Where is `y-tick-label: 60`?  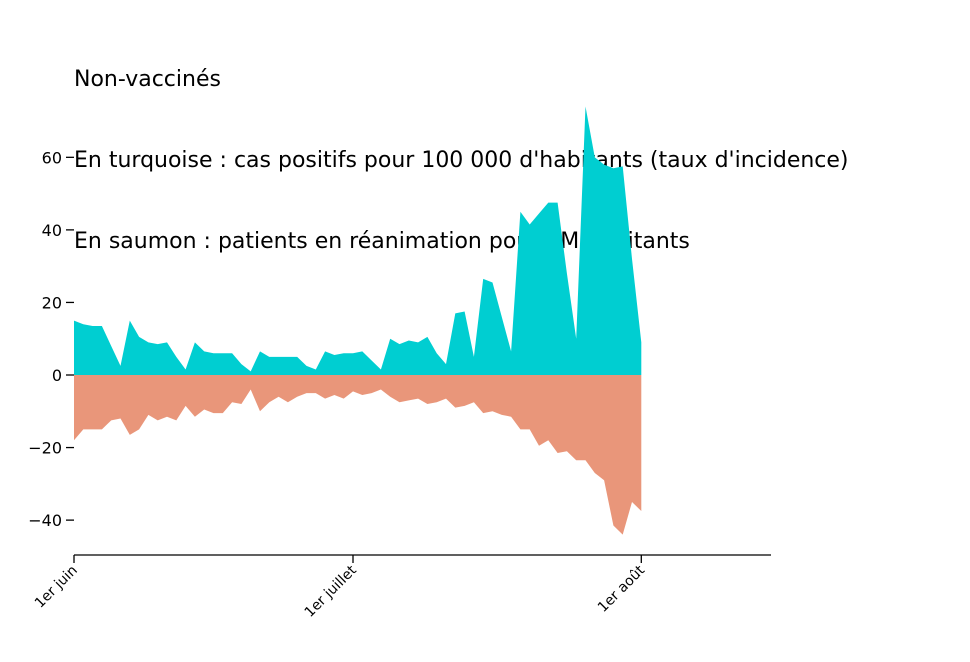 y-tick-label: 60 is located at coordinates (52, 157).